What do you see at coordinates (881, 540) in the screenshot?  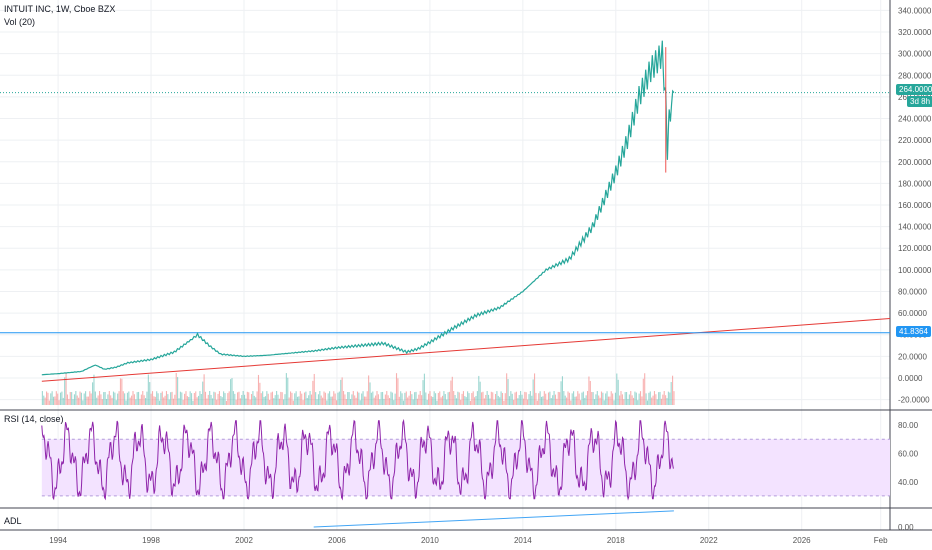 I see `x-tick-label: Feb` at bounding box center [881, 540].